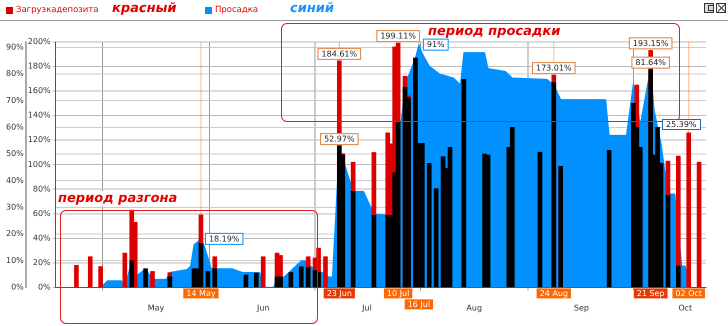 This screenshot has height=326, width=728. I want to click on data-label: 52.97%, so click(339, 139).